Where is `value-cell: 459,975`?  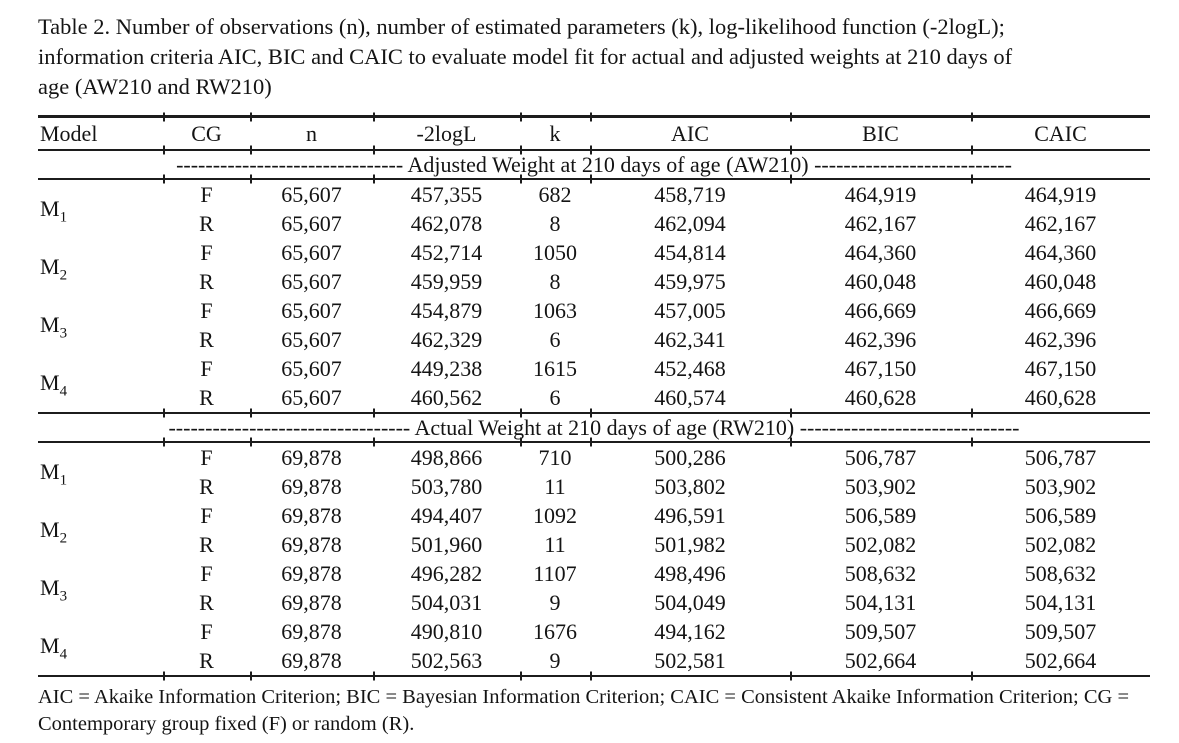
value-cell: 459,975 is located at coordinates (690, 281).